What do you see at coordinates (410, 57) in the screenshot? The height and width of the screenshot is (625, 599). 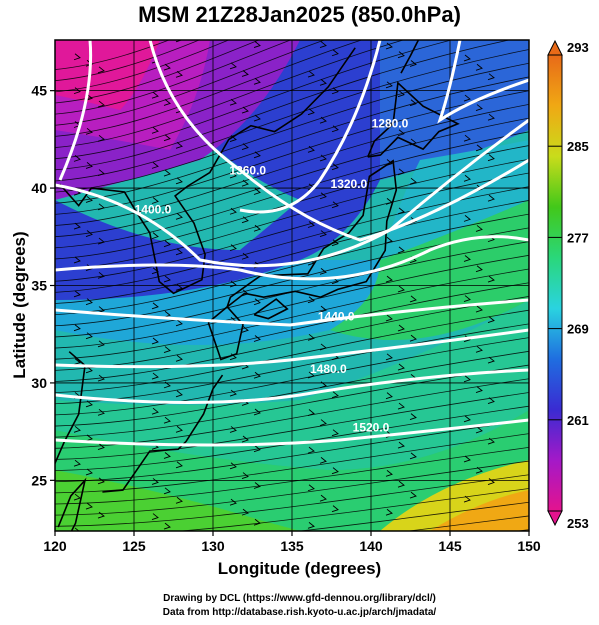 I see `coastline-sakhalin` at bounding box center [410, 57].